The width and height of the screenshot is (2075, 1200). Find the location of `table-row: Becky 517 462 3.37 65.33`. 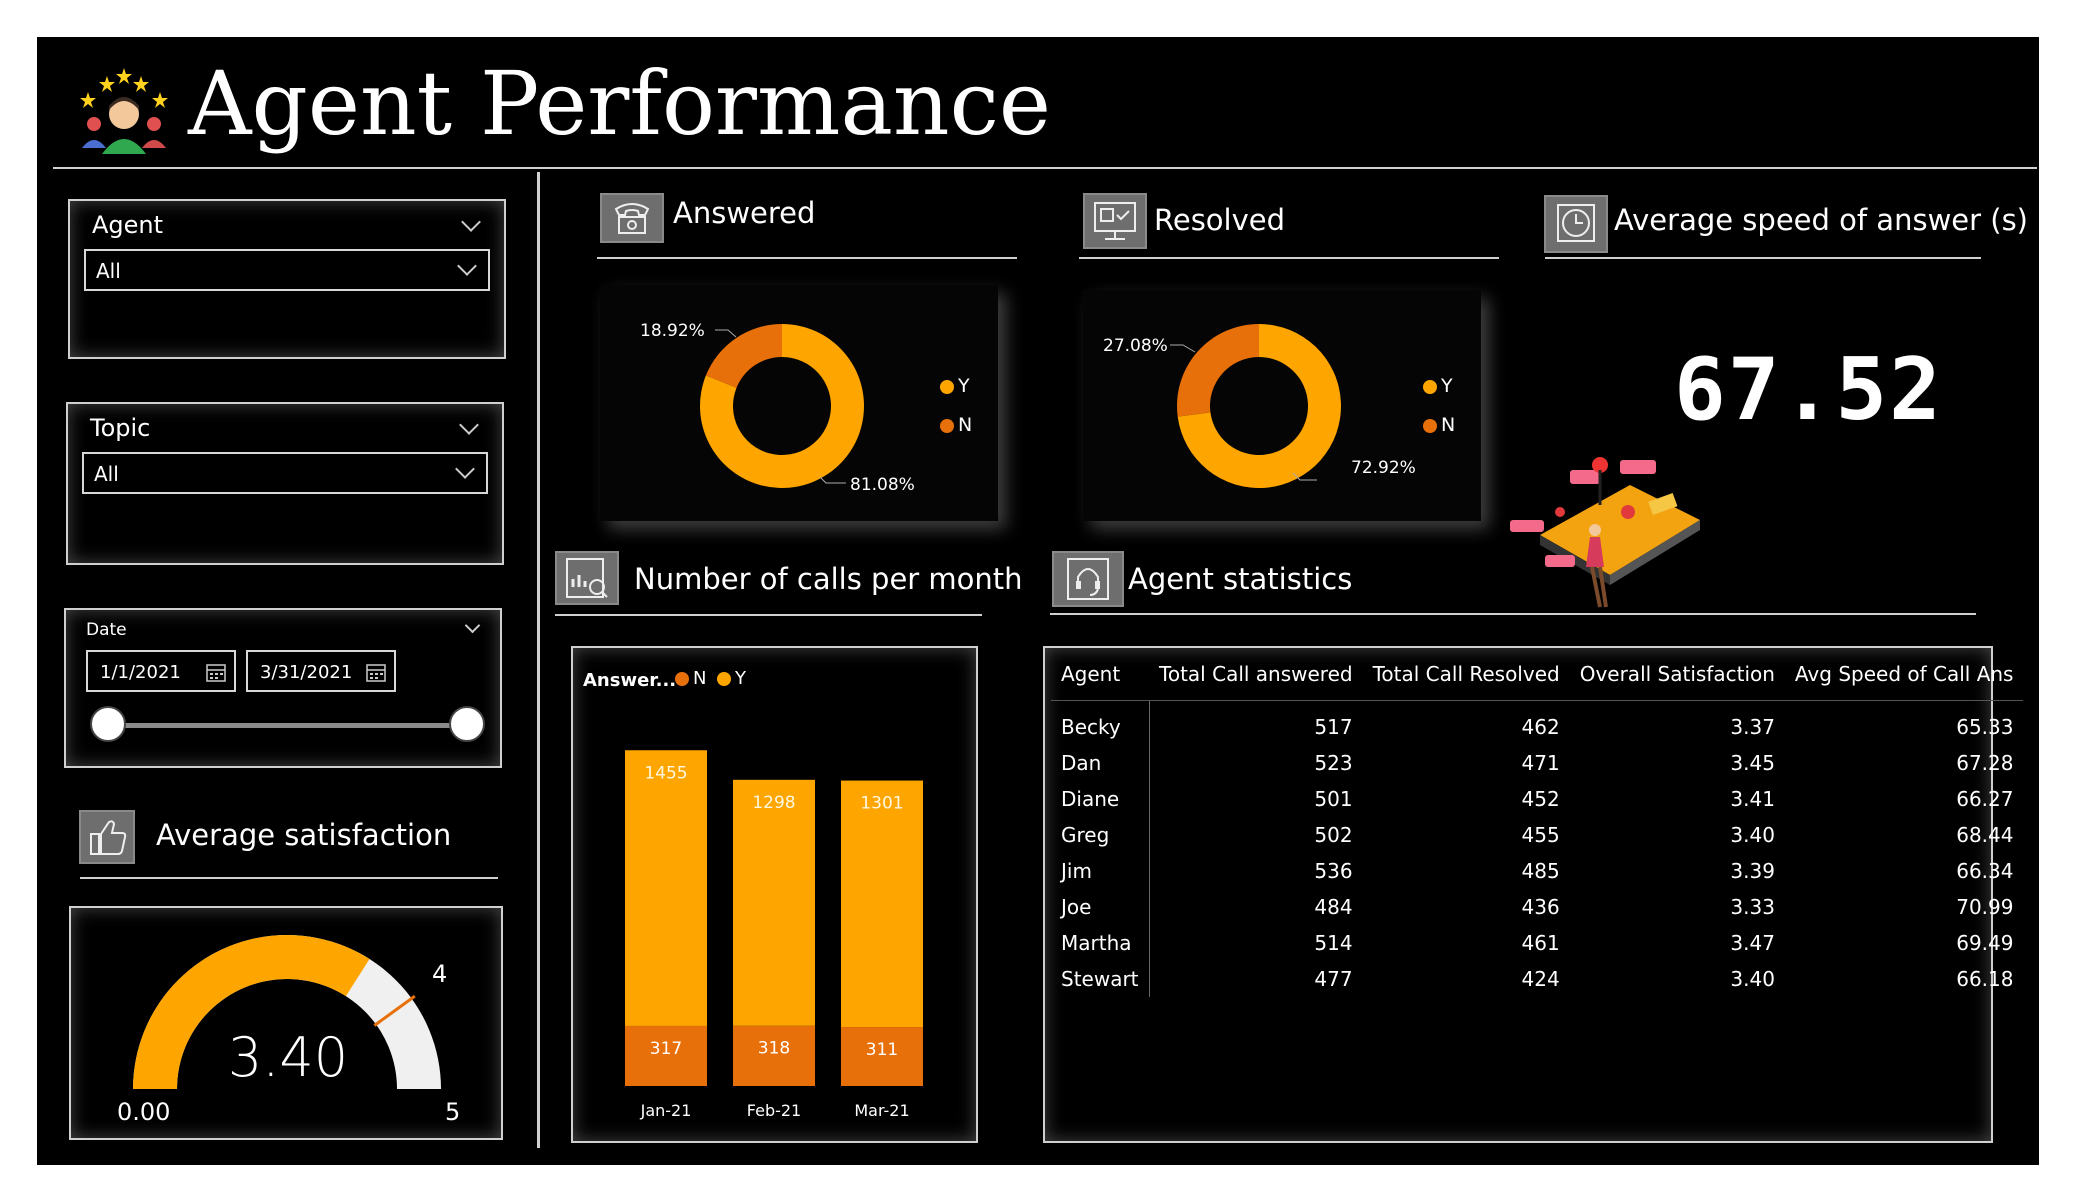

table-row: Becky 517 462 3.37 65.33 is located at coordinates (1537, 722).